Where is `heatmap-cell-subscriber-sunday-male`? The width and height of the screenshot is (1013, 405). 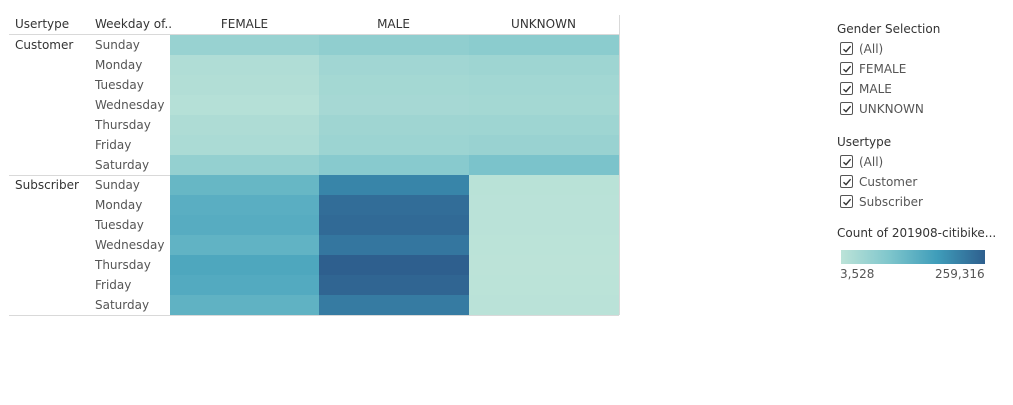
heatmap-cell-subscriber-sunday-male is located at coordinates (394, 185).